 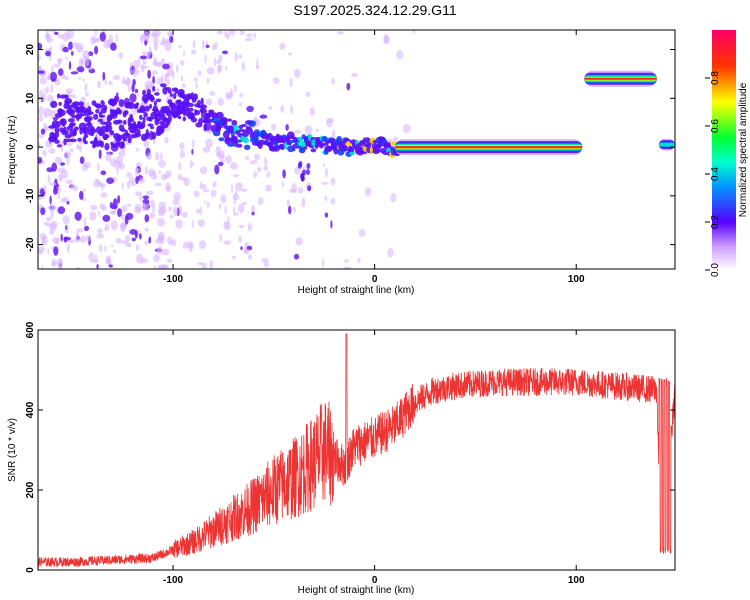 What do you see at coordinates (30, 329) in the screenshot?
I see `y-tick-label: 600` at bounding box center [30, 329].